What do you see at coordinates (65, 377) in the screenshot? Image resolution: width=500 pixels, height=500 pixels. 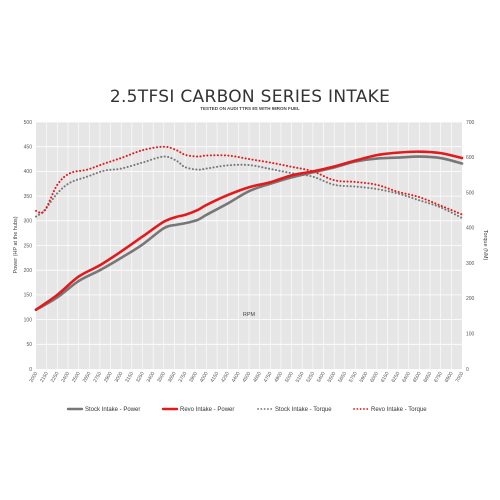 I see `x-tick: 2400` at bounding box center [65, 377].